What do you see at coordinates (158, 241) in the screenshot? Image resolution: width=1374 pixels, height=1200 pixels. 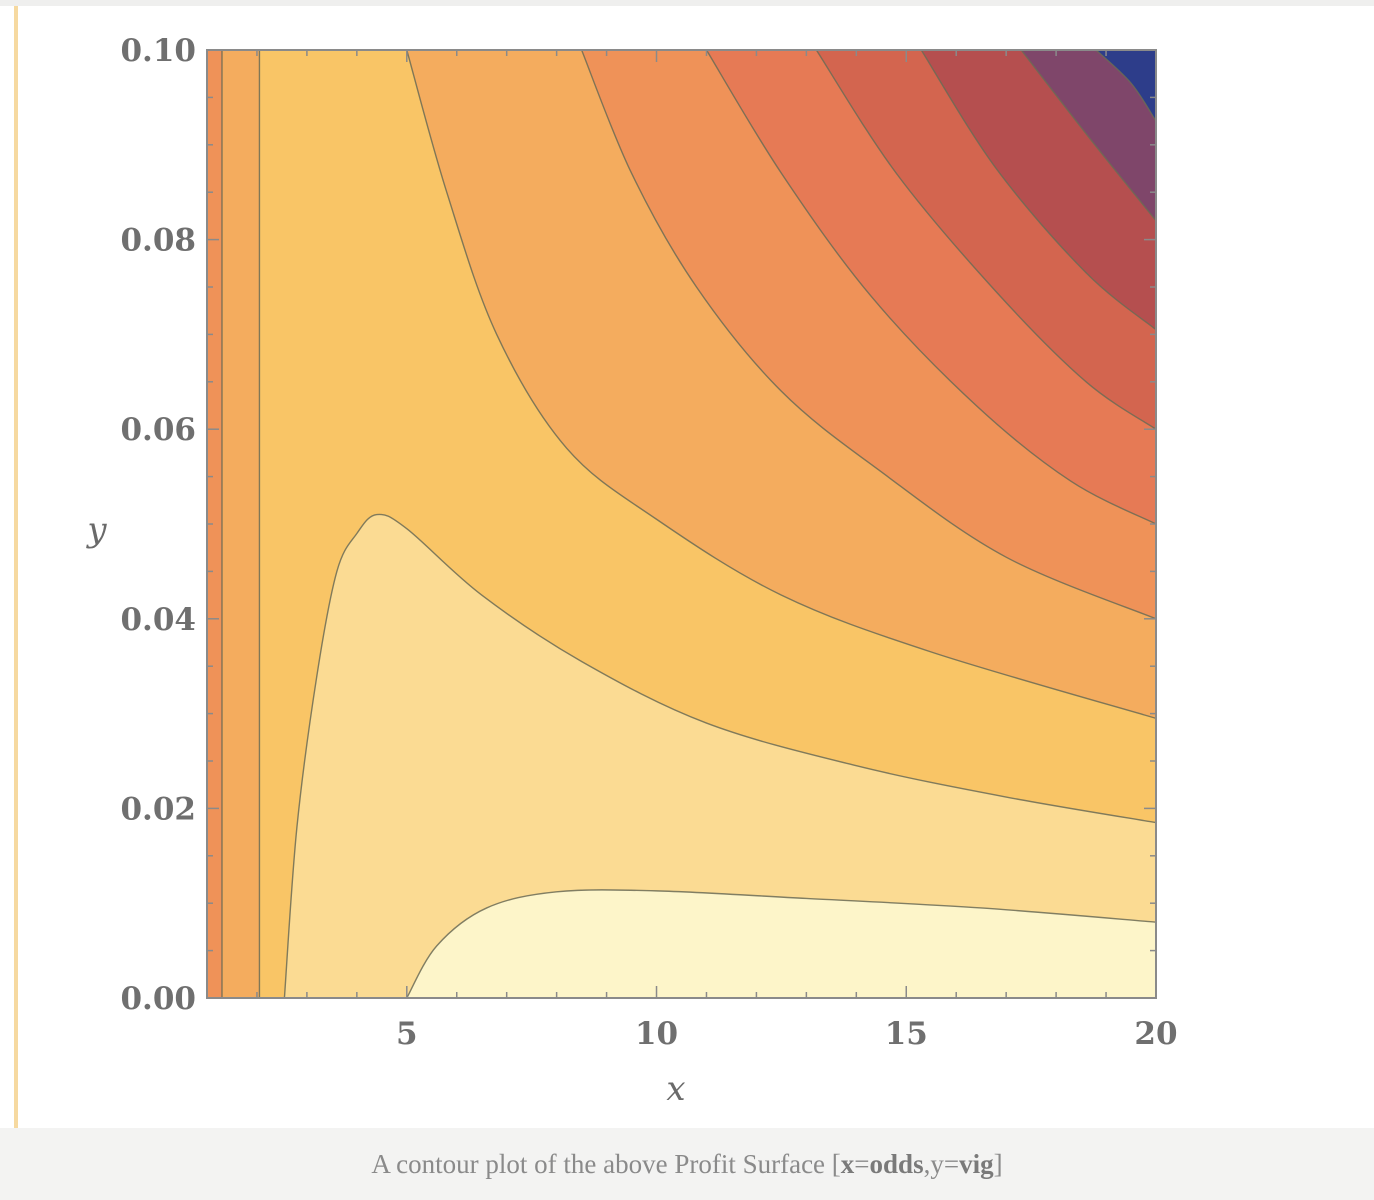 I see `y-tick-label: 0.08` at bounding box center [158, 241].